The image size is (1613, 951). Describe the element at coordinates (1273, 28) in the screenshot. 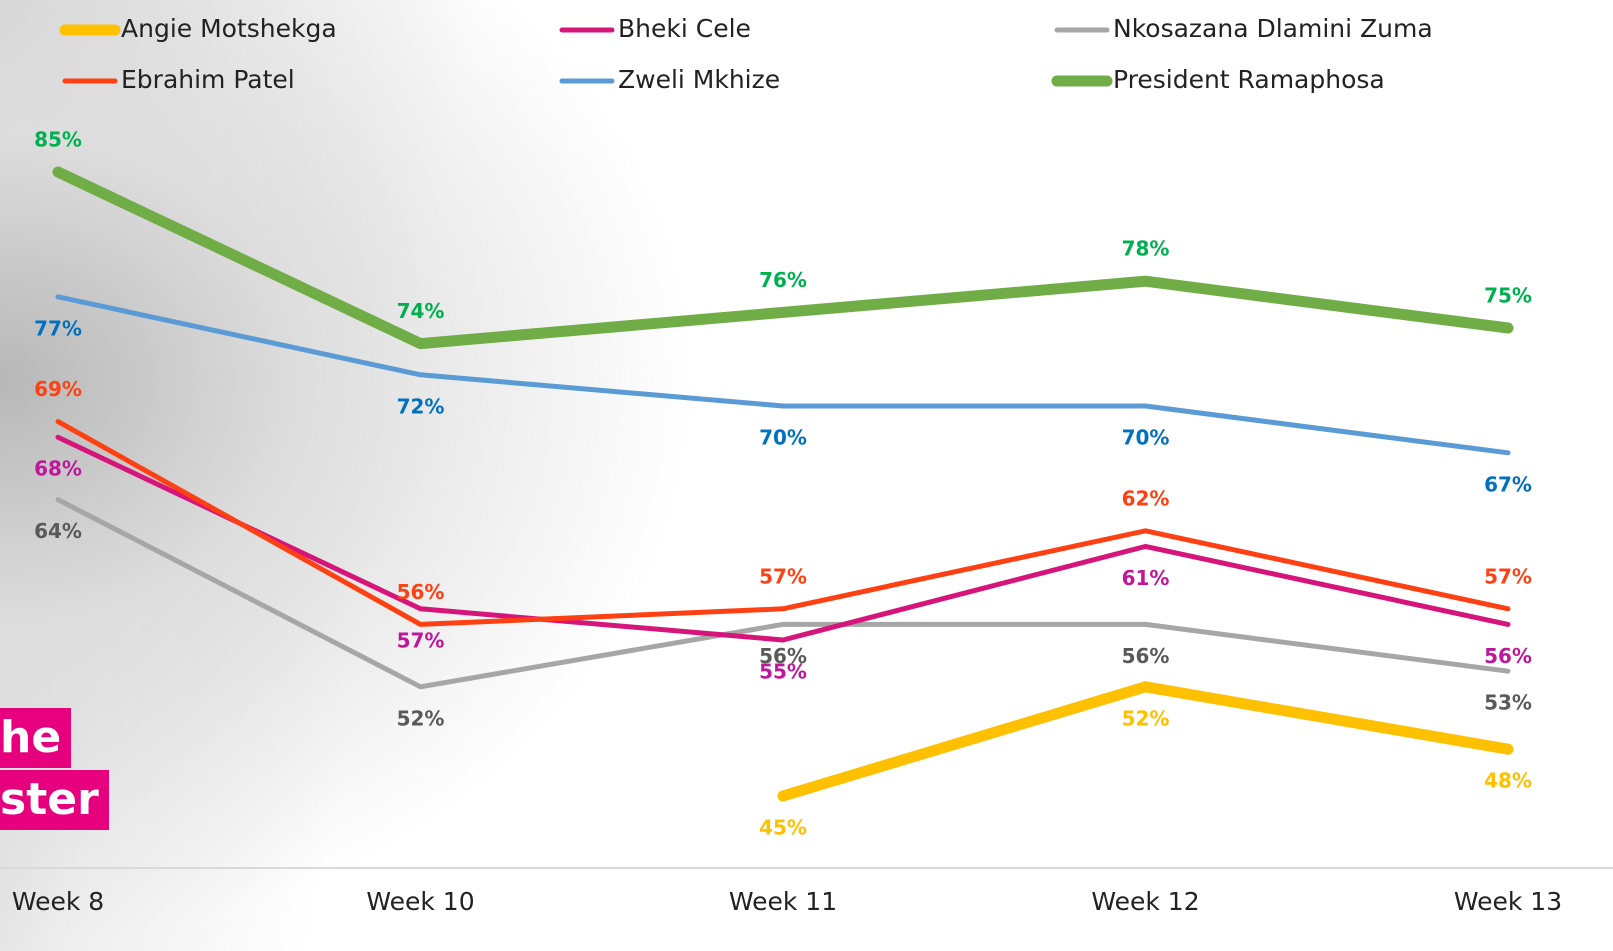

I see `legend-label: Nkosazana Dlamini Zuma` at that location.